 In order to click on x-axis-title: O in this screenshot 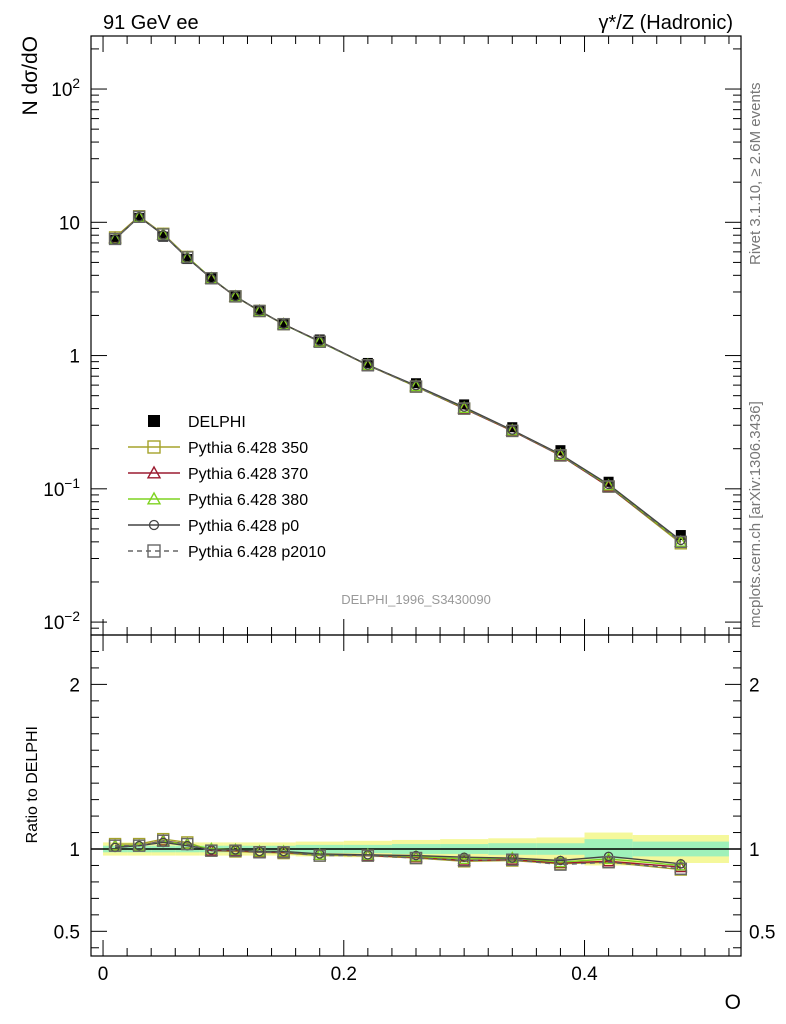, I will do `click(733, 1002)`.